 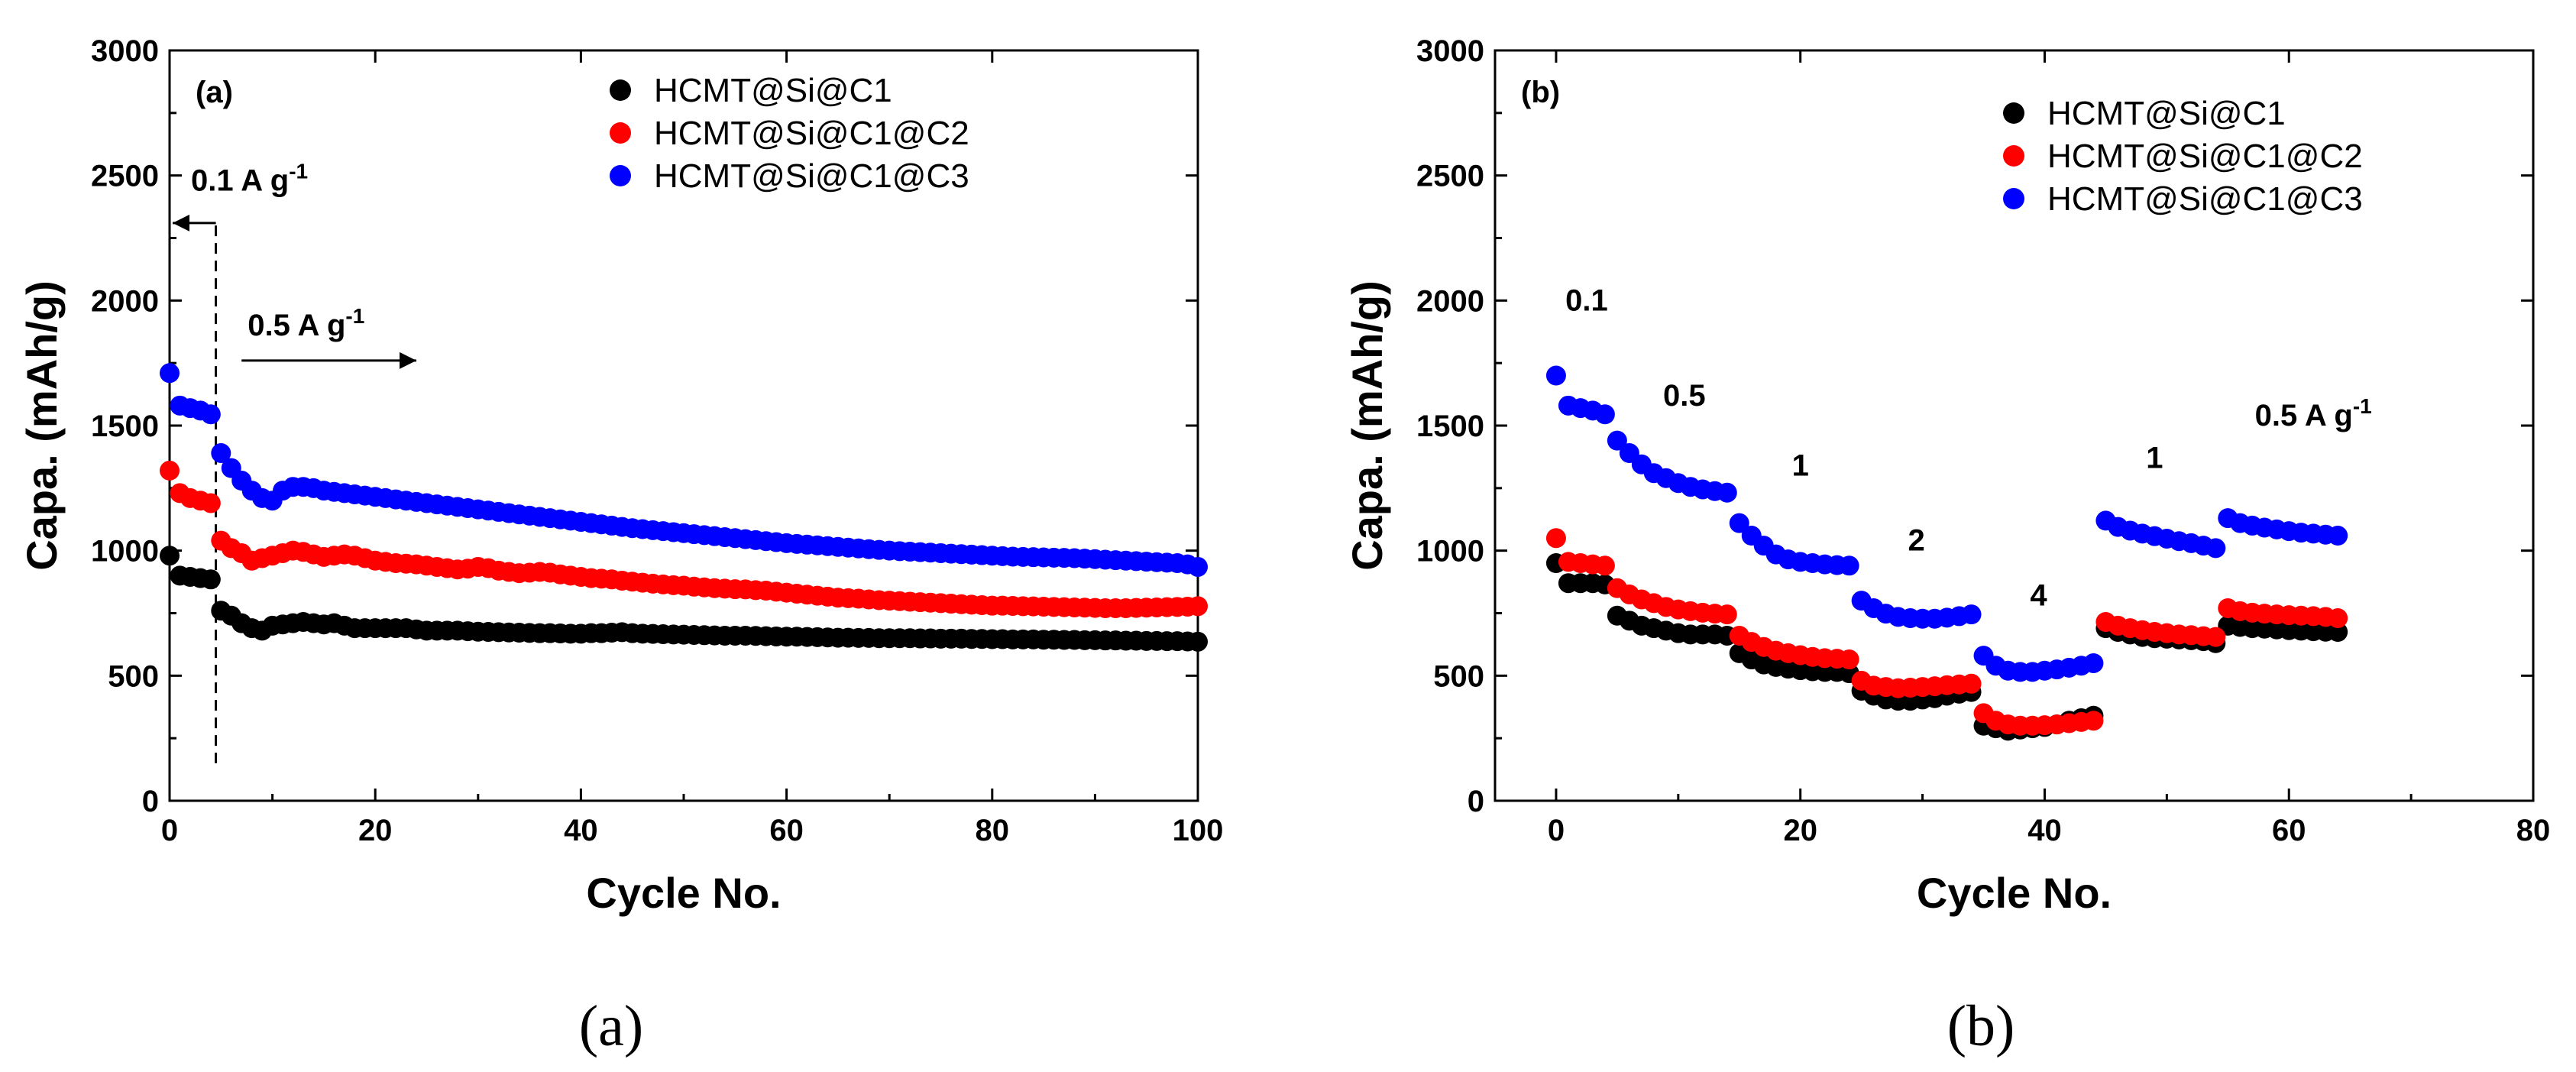 I want to click on rate-arrow-left-head, so click(x=181, y=223).